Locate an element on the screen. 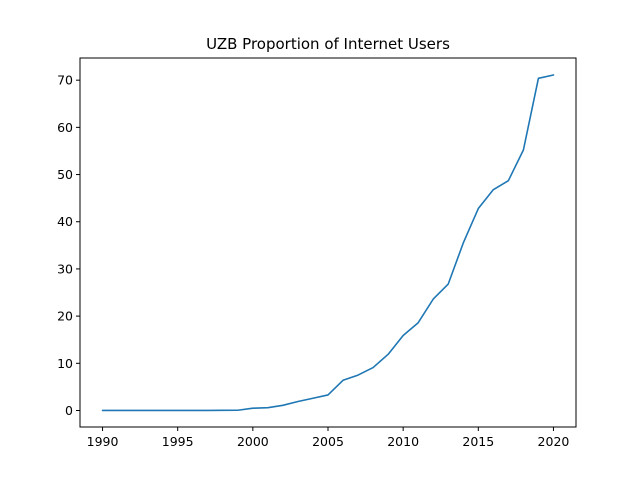 Image resolution: width=640 pixels, height=480 pixels. x-axis: 1990 1995 2000 2005 2010 2015 2020 is located at coordinates (328, 438).